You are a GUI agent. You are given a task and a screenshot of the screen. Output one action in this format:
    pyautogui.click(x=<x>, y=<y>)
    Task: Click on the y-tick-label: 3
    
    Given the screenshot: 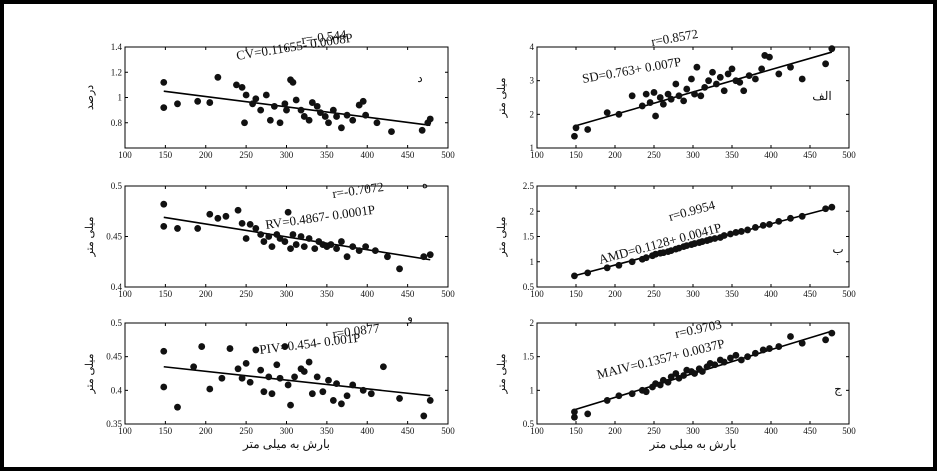 What is the action you would take?
    pyautogui.click(x=532, y=81)
    